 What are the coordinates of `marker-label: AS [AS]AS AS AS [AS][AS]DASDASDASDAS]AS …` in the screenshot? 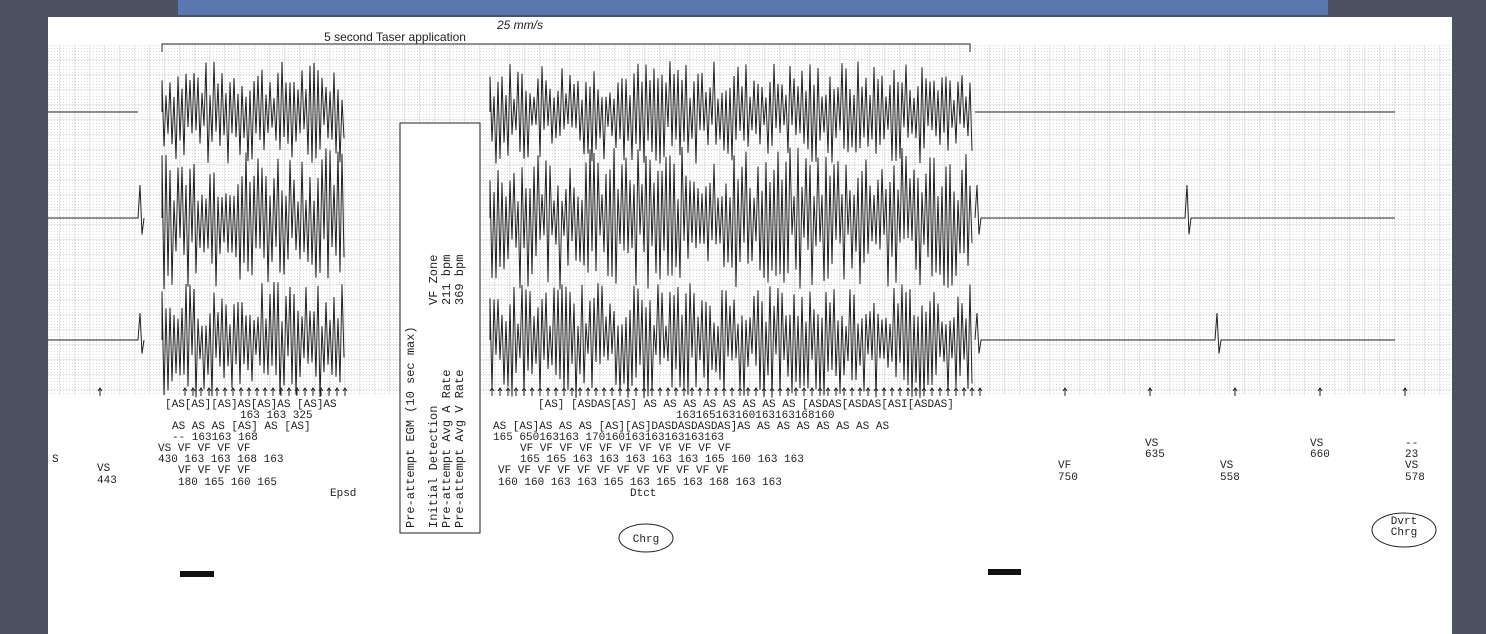 It's located at (691, 427).